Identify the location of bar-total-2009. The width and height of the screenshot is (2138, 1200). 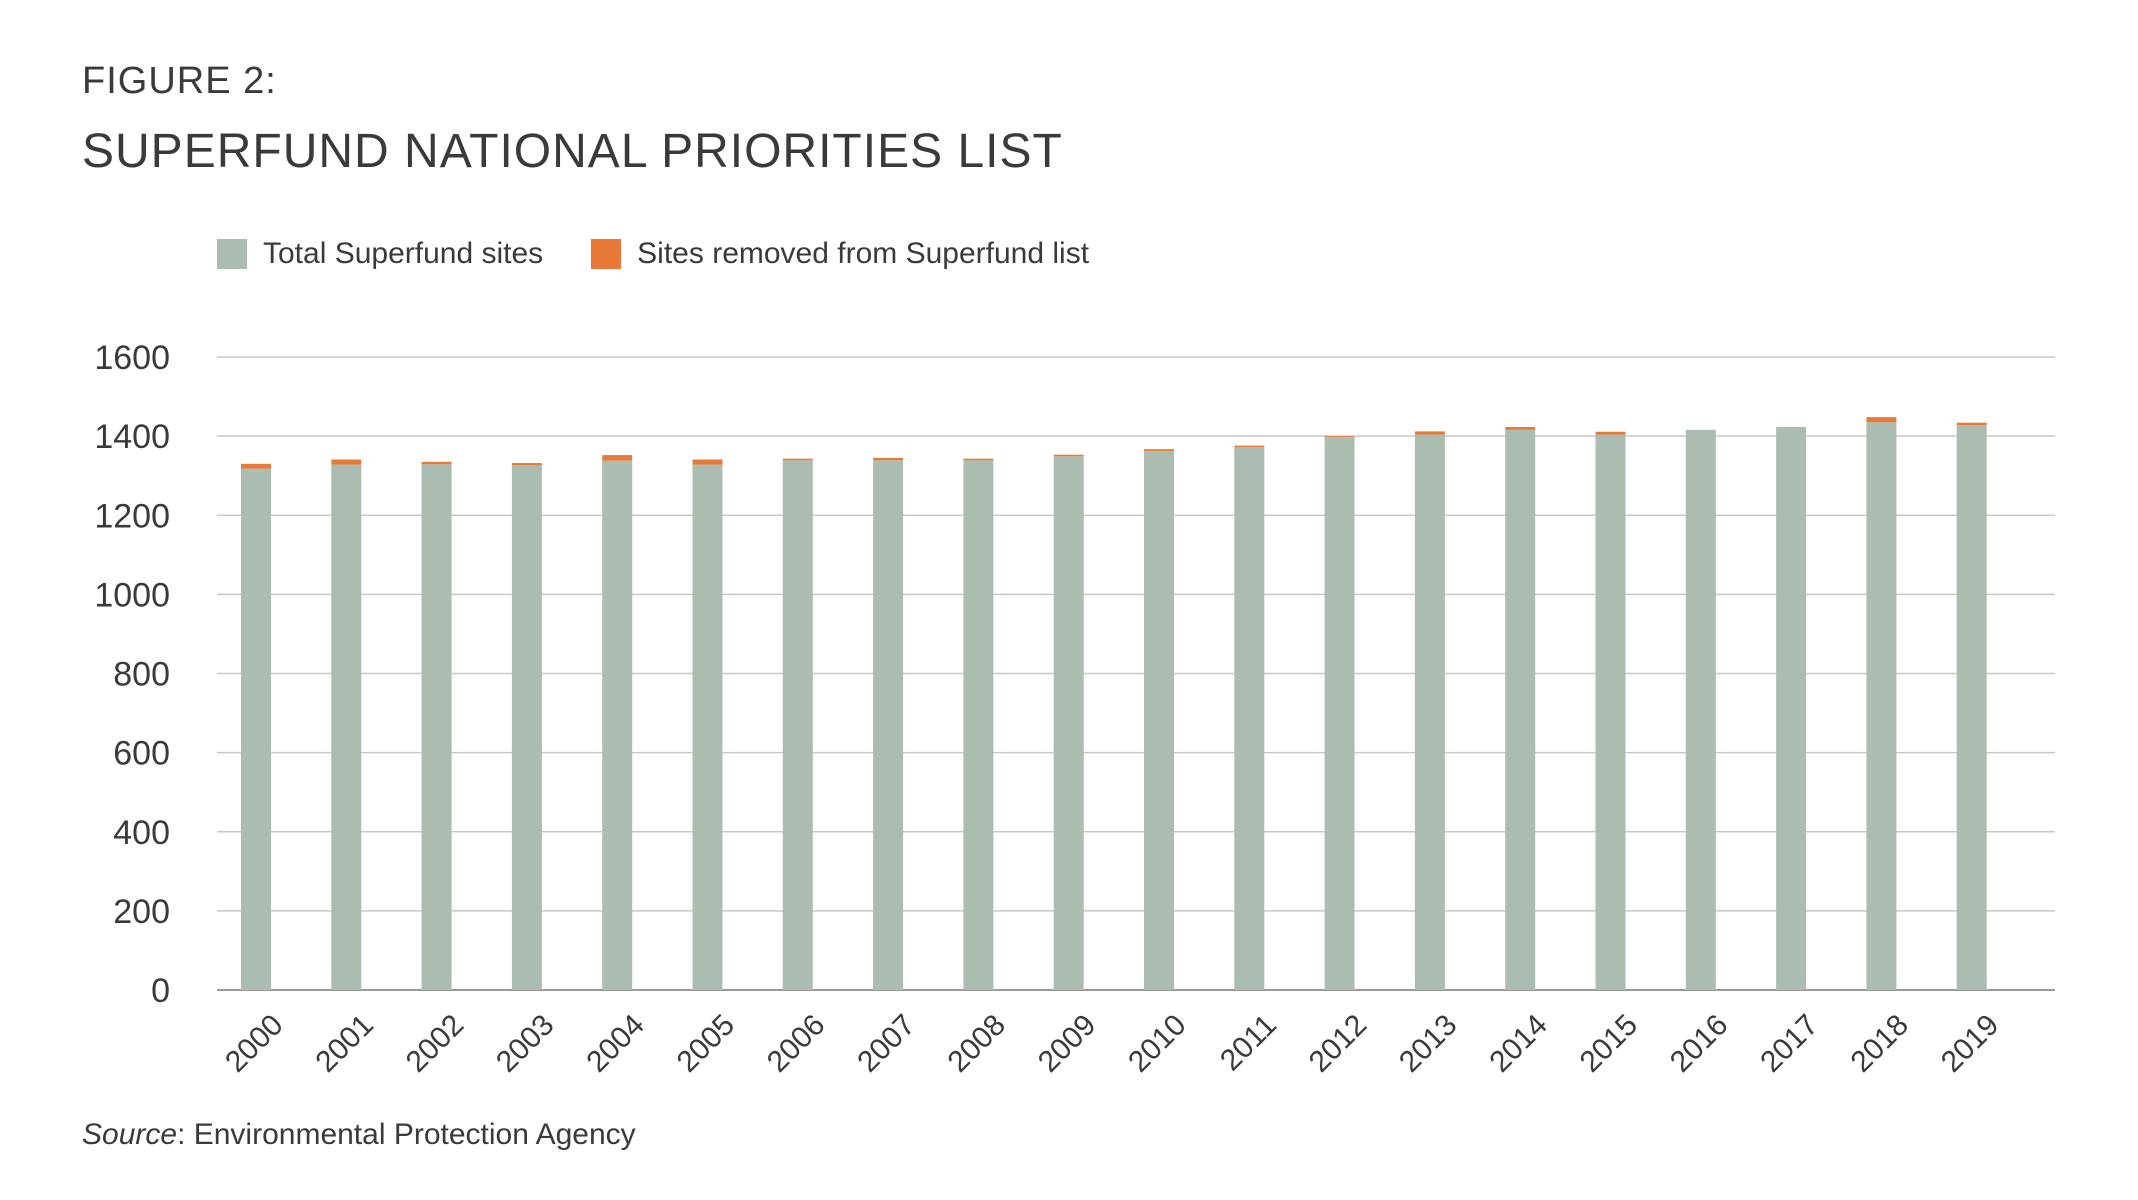
(1068, 723).